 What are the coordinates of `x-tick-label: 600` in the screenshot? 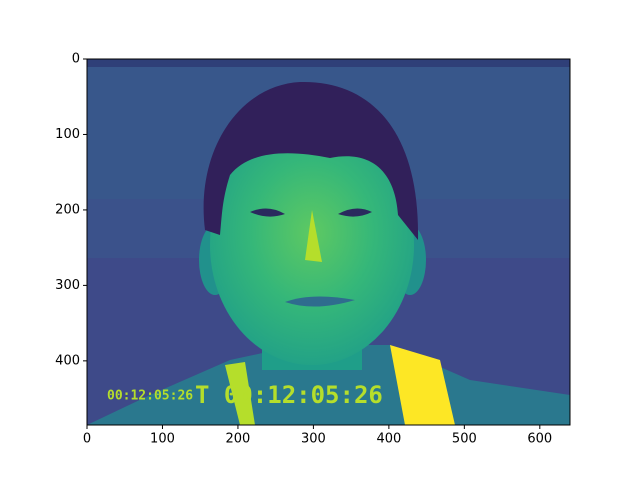 It's located at (539, 439).